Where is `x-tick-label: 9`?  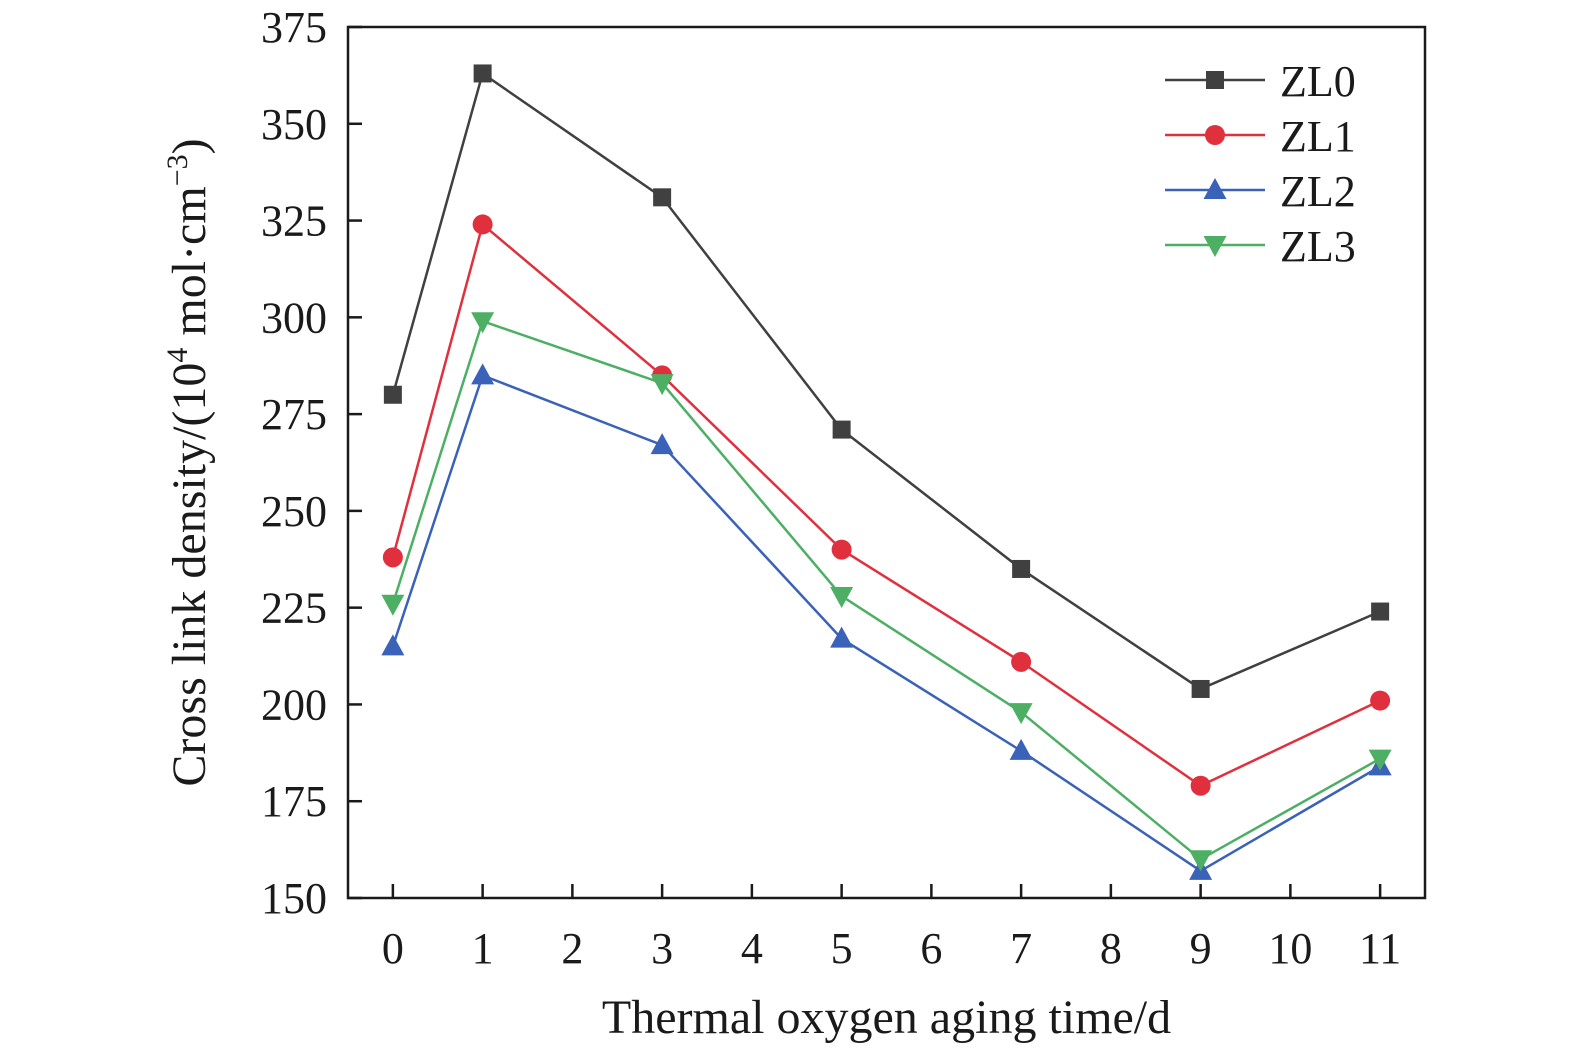
x-tick-label: 9 is located at coordinates (1201, 948).